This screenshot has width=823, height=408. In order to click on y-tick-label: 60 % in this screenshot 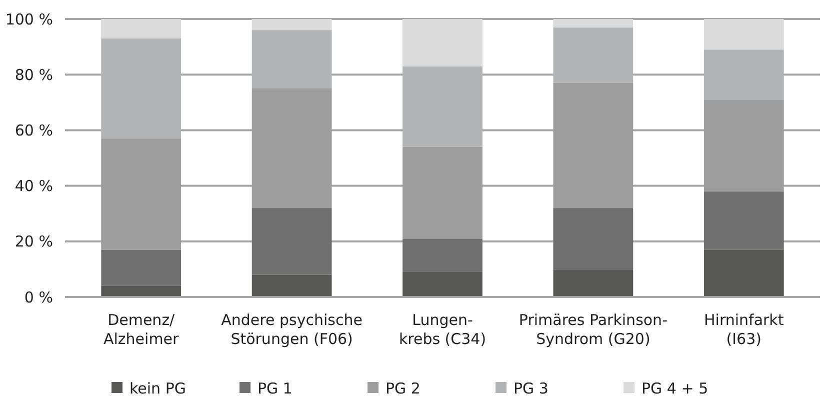, I will do `click(33, 130)`.